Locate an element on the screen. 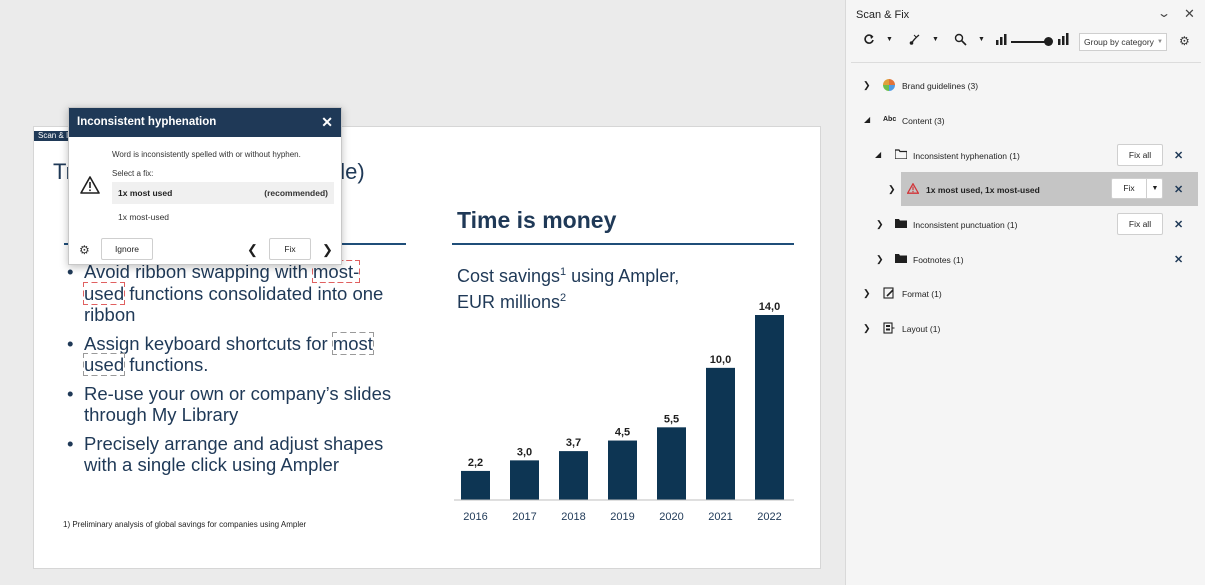  flagged-word-most-used: most-used is located at coordinates (221, 282).